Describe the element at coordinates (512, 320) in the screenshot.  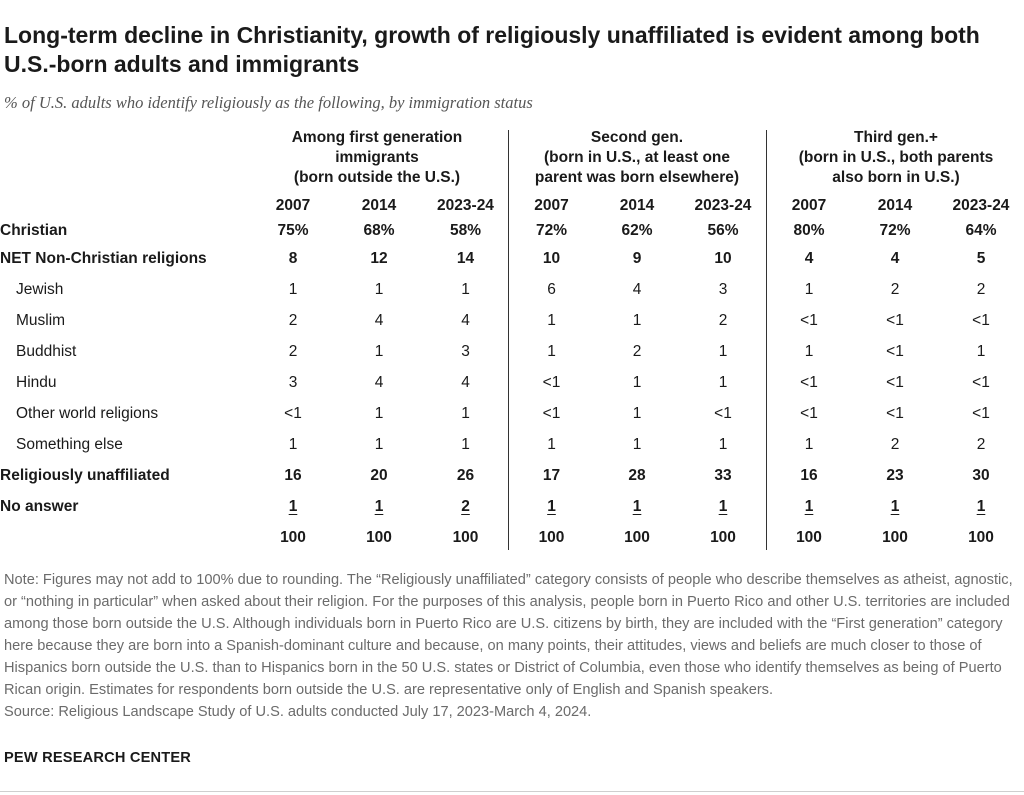
I see `table-row: Muslim 2 4 4 1 1 2 <1 <1 <1` at that location.